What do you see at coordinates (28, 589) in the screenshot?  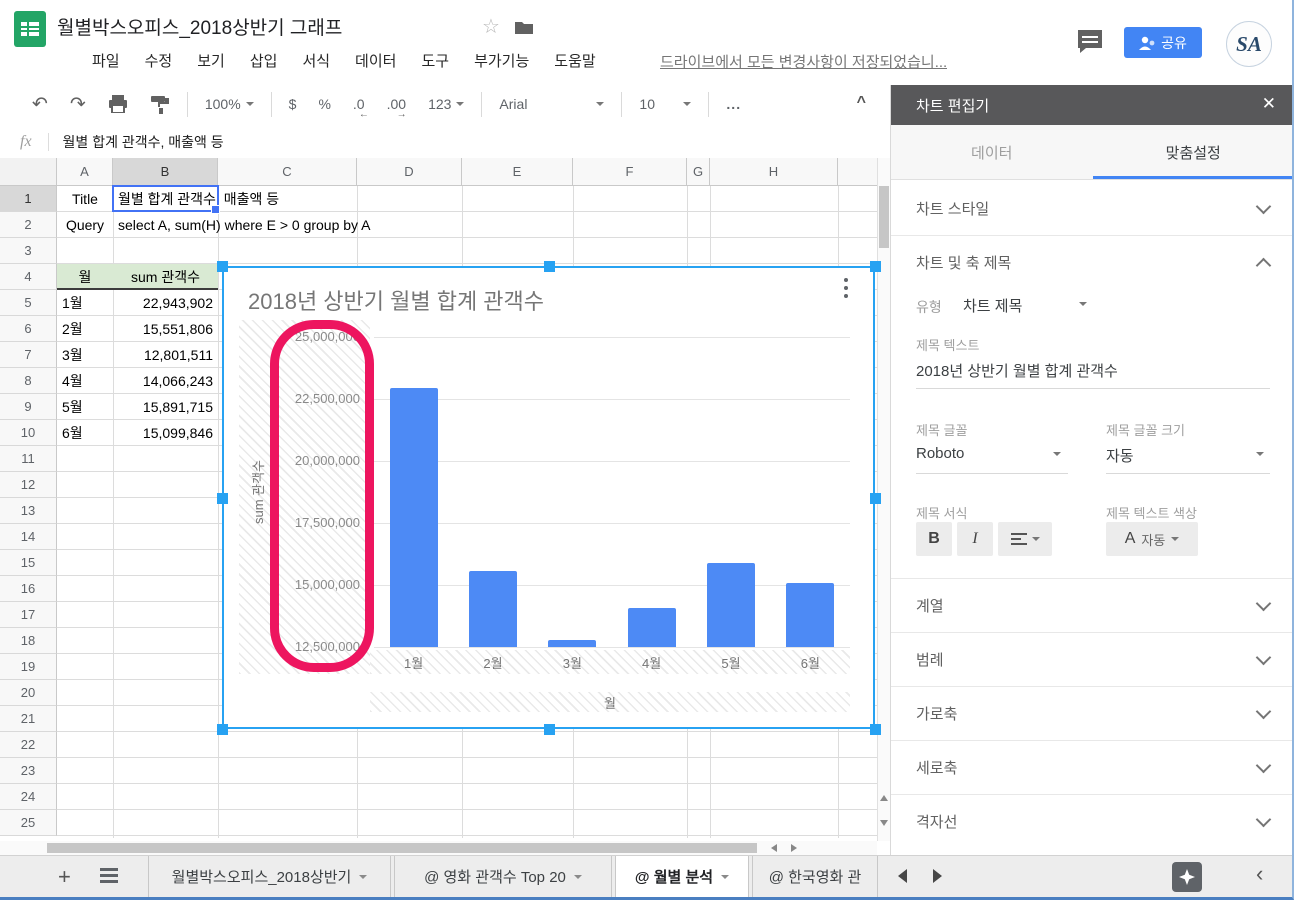 I see `row-header-16: 16` at bounding box center [28, 589].